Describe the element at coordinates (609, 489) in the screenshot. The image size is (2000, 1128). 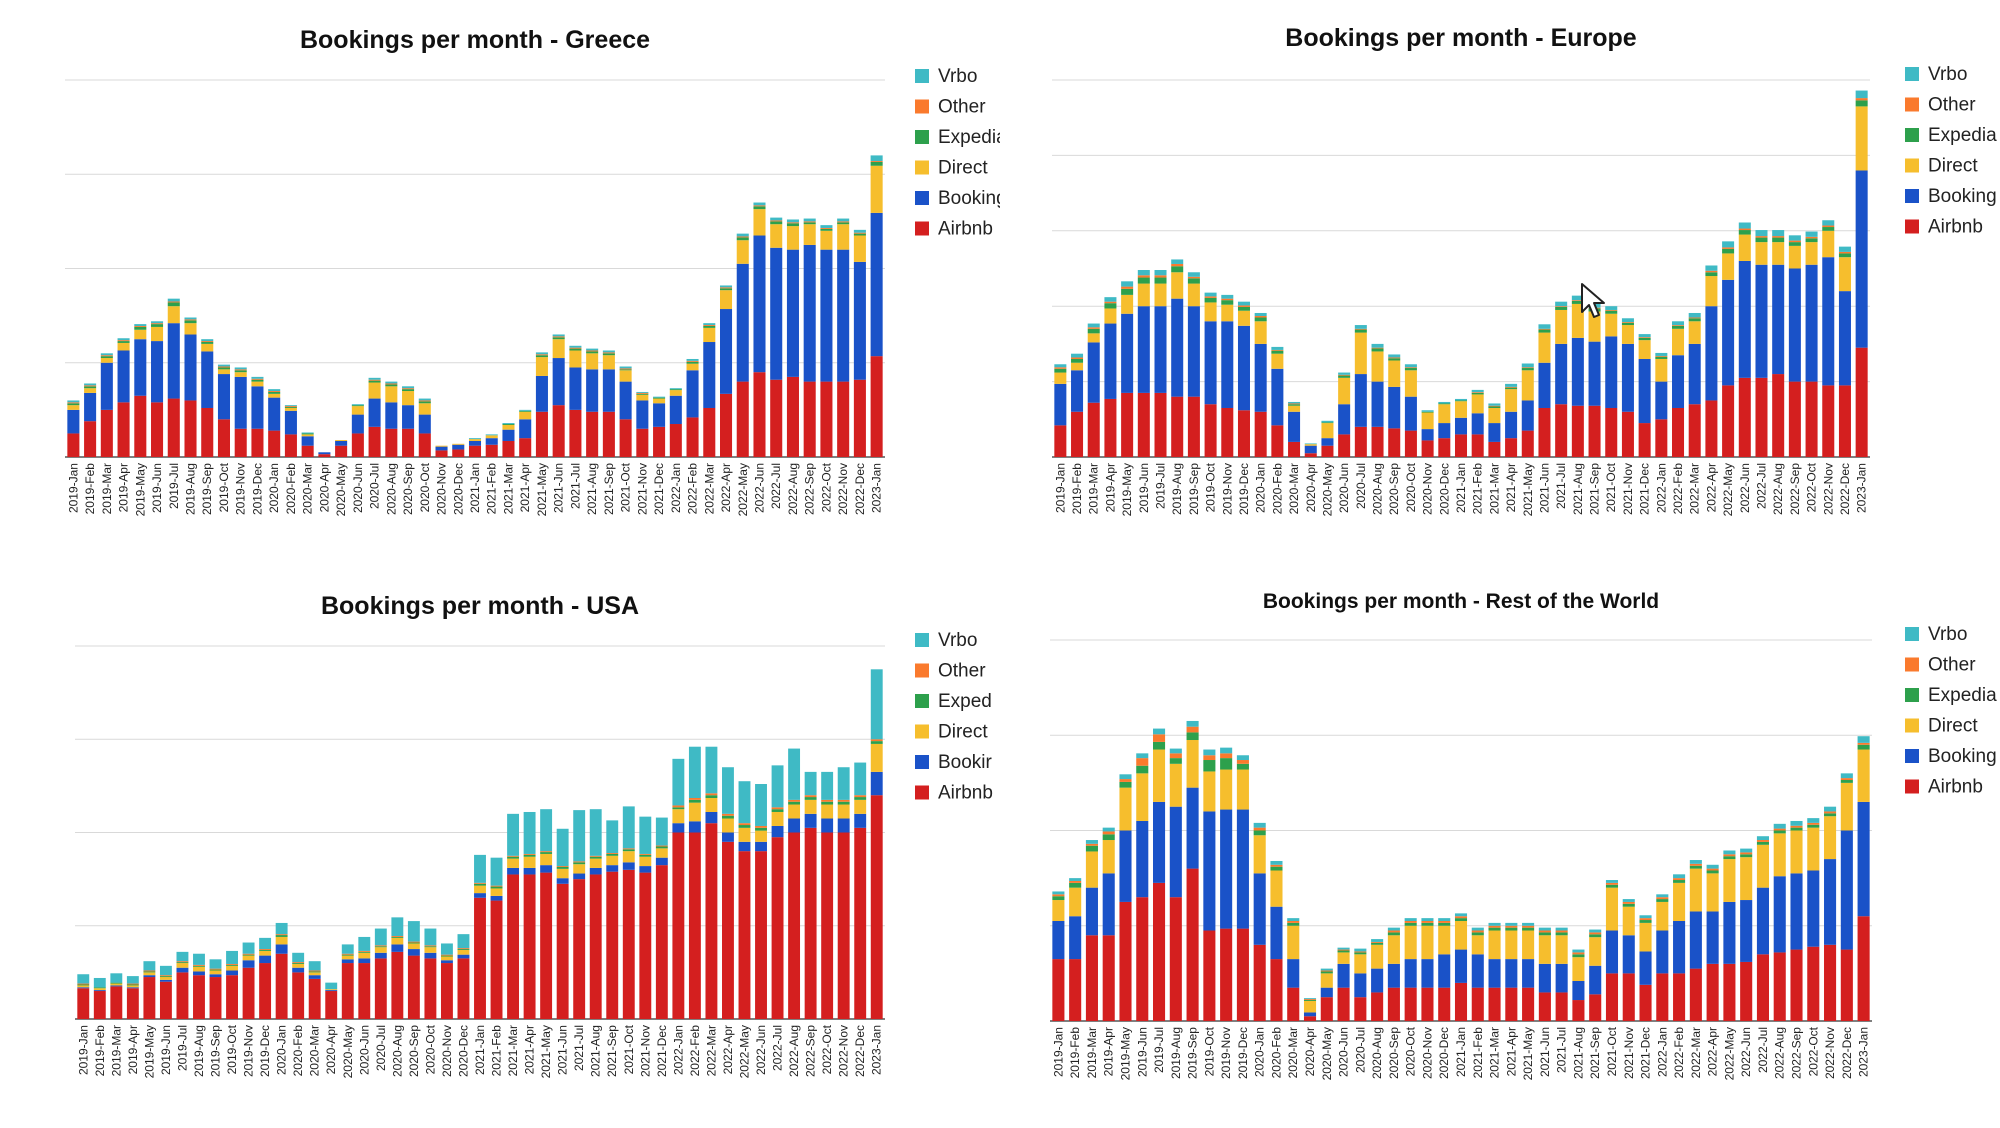
I see `x-tick-label: 2021-Sep` at that location.